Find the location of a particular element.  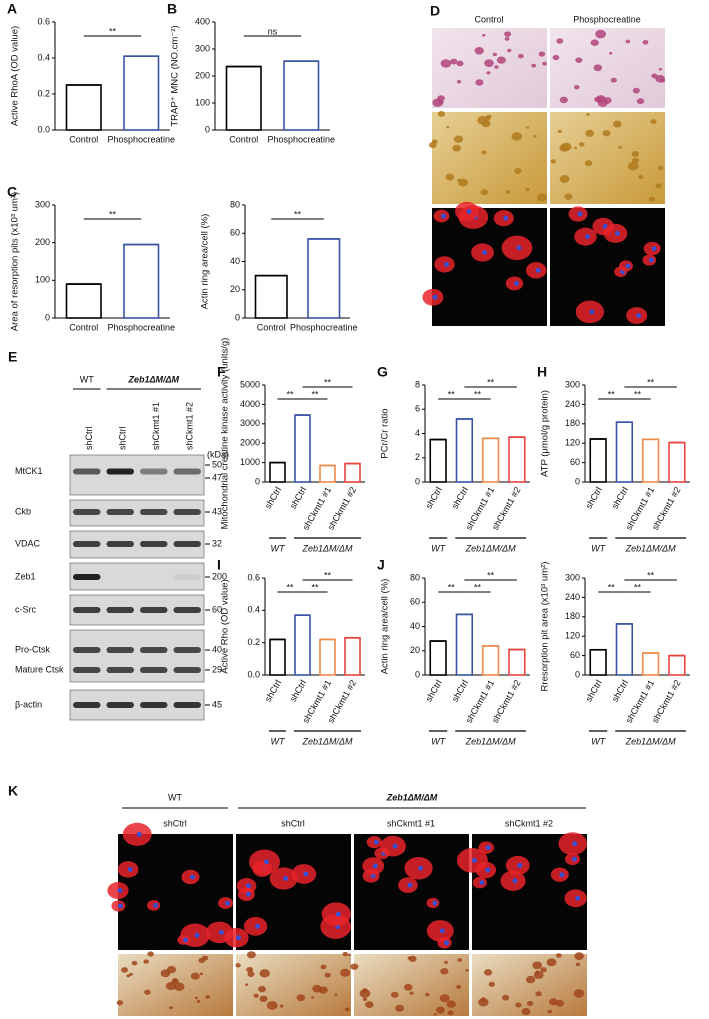

blot-group: WT is located at coordinates (87, 379).